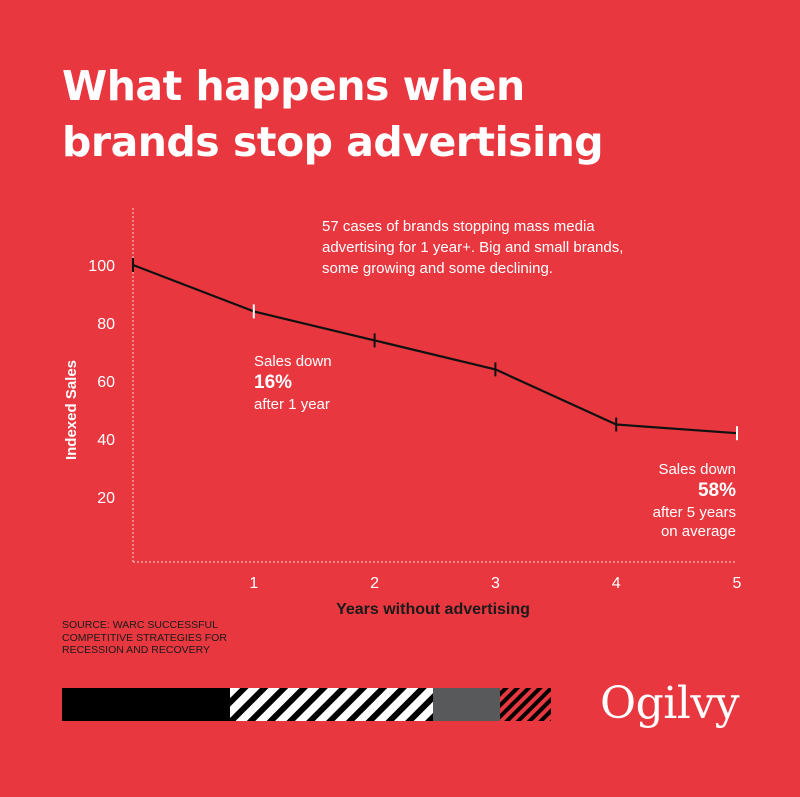 This screenshot has width=800, height=797. Describe the element at coordinates (737, 583) in the screenshot. I see `x-tick-label: 5` at that location.